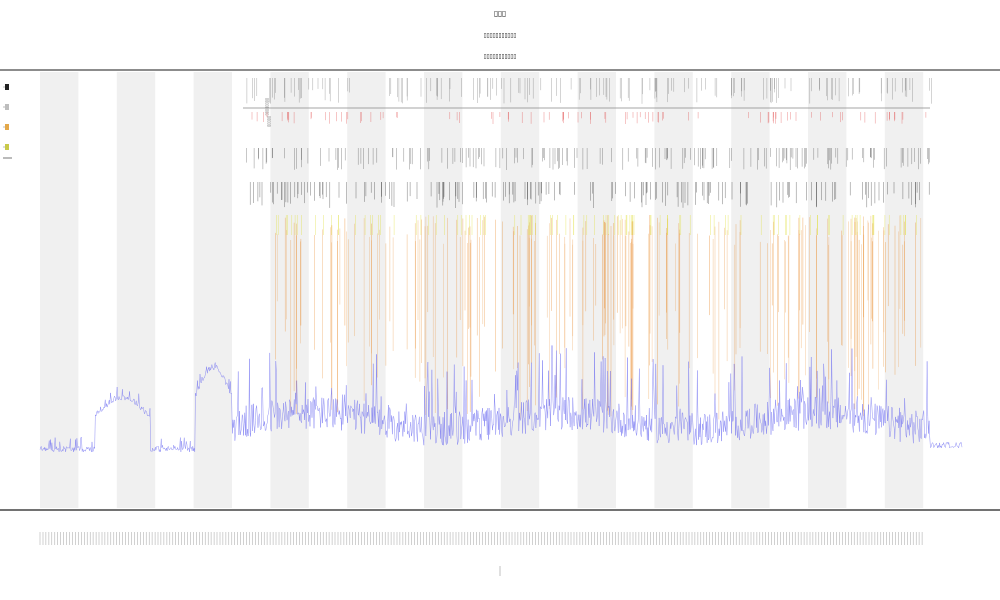 This screenshot has width=1000, height=600. I want to click on event-track-label-2: ▯▯▯▯▯, so click(269, 121).